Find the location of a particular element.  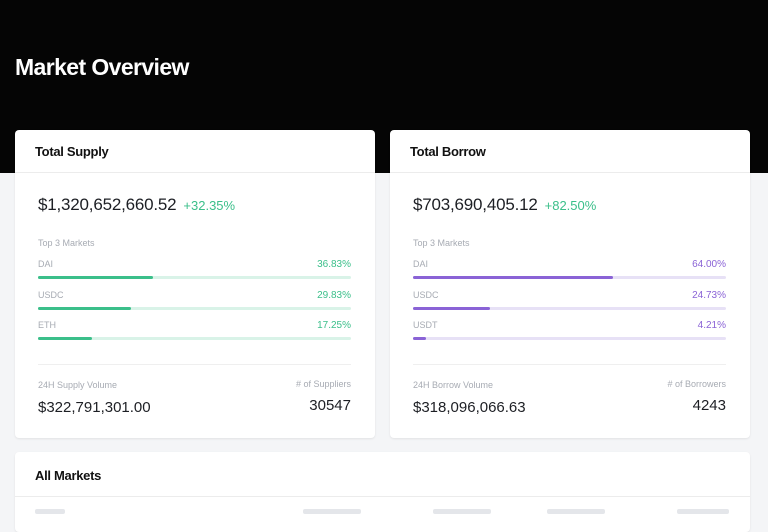

supply-volume-label: 24H Supply Volume is located at coordinates (78, 385).